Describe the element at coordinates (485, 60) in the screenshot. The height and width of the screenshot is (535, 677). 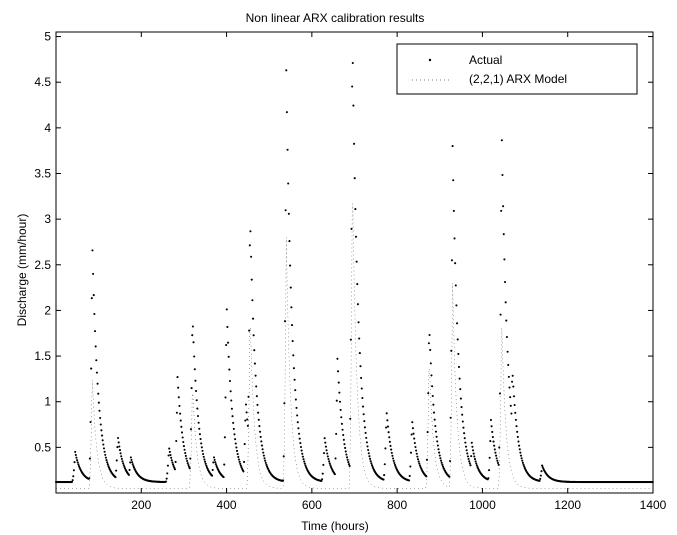
I see `legend-actual-label: Actual` at that location.